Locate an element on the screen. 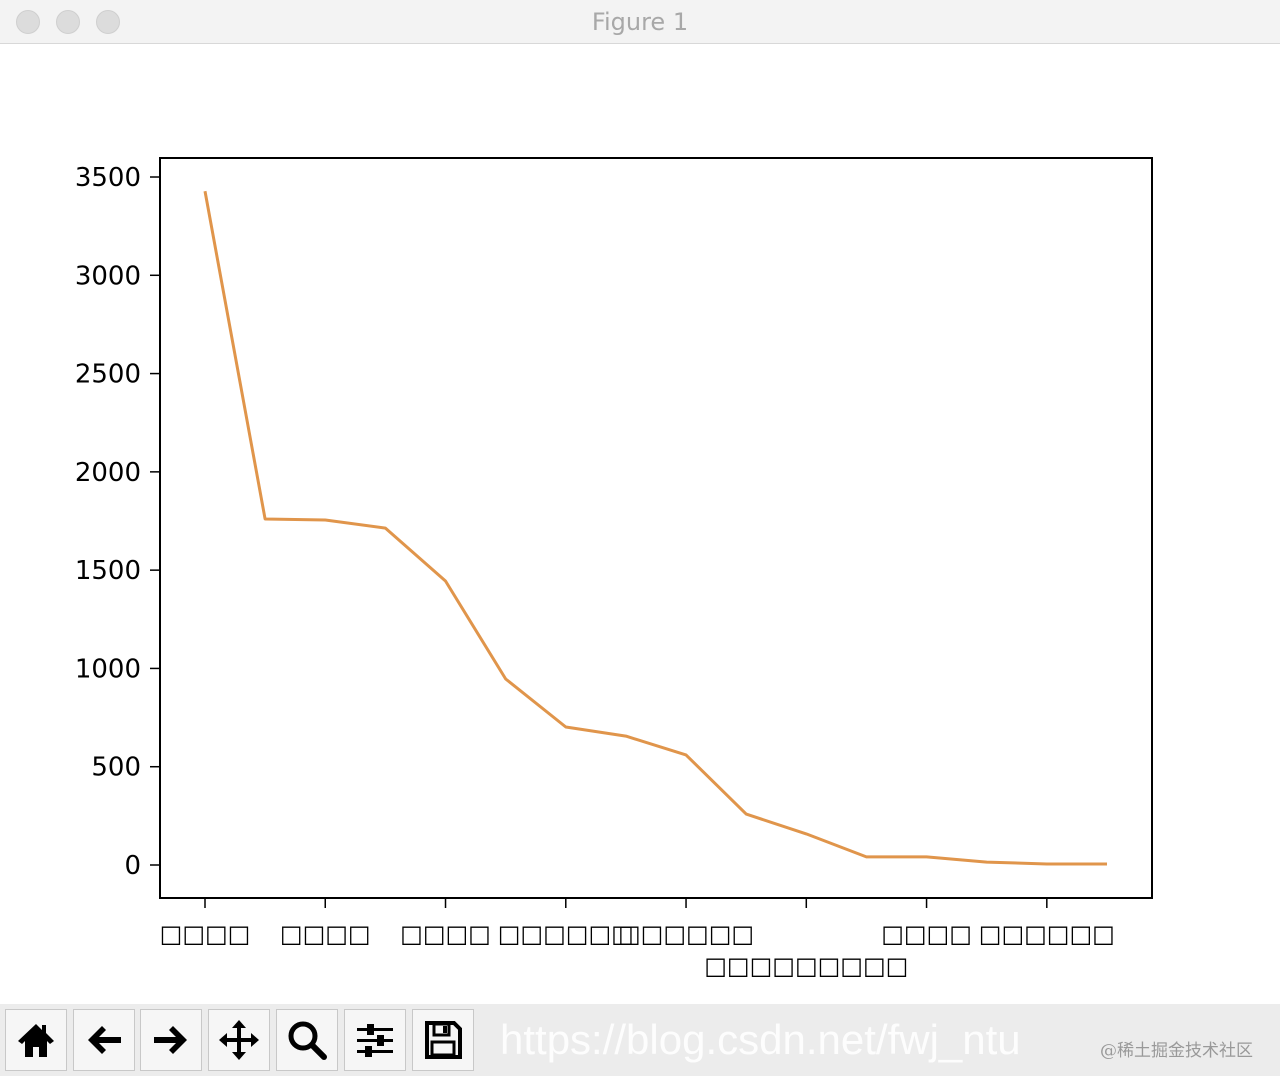 The height and width of the screenshot is (1076, 1280). maximize-window-button is located at coordinates (108, 22).